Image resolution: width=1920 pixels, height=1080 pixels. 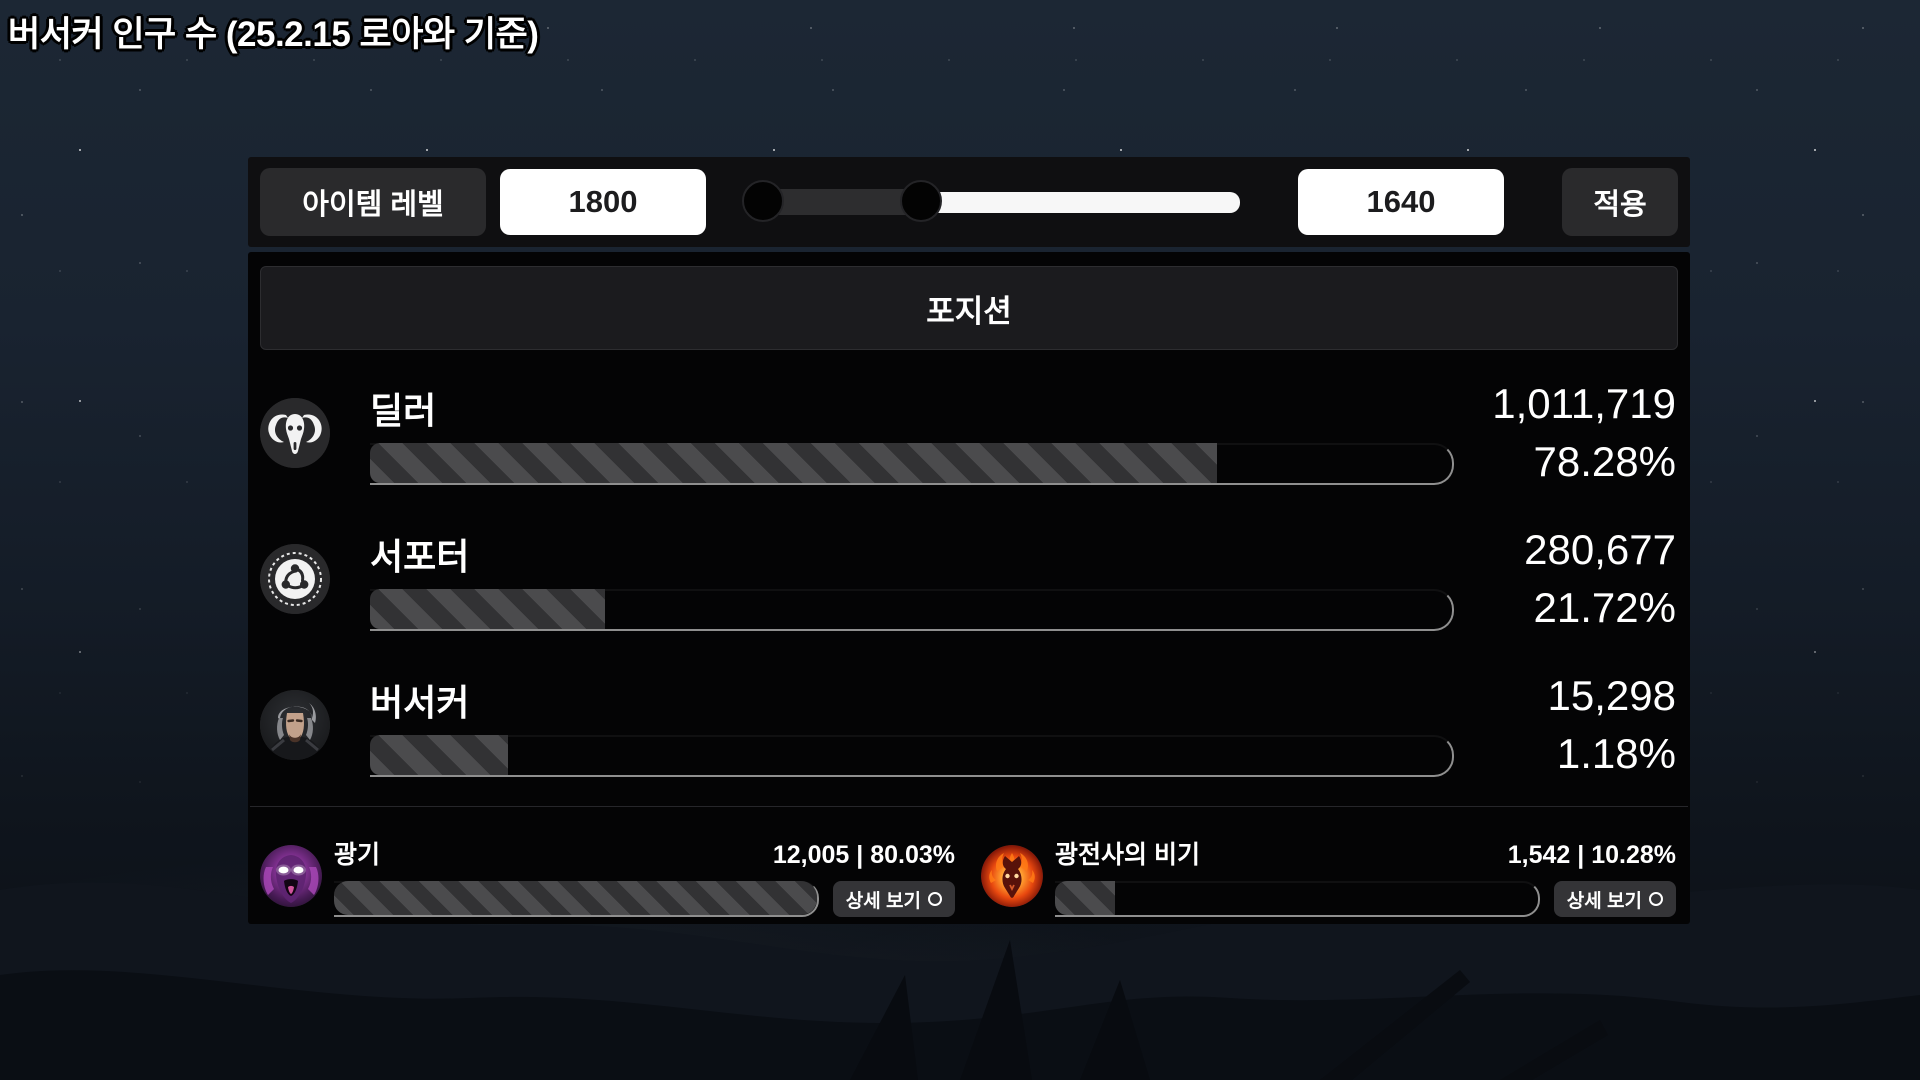 I want to click on supporter-percent: 21.72%, so click(x=1604, y=607).